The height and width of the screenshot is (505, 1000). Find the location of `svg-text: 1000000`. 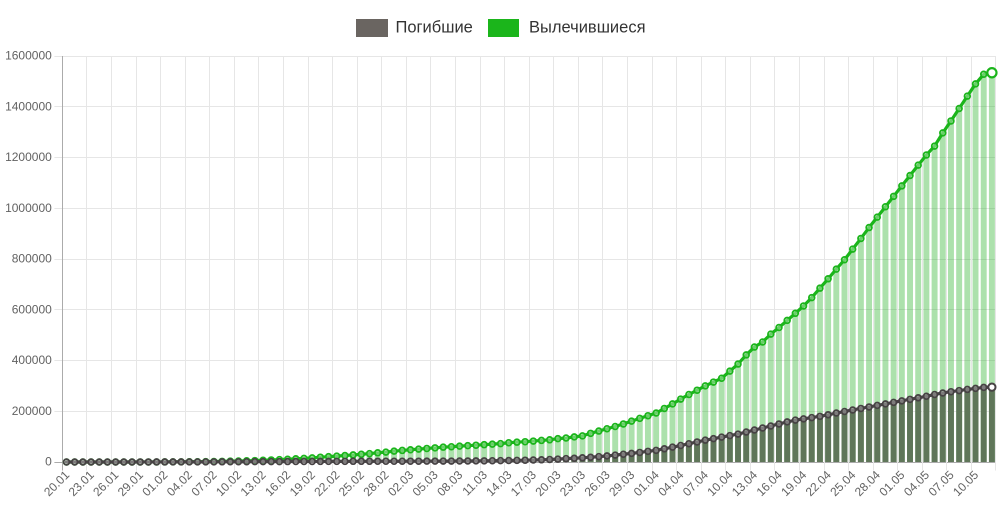

svg-text: 1000000 is located at coordinates (28, 208).